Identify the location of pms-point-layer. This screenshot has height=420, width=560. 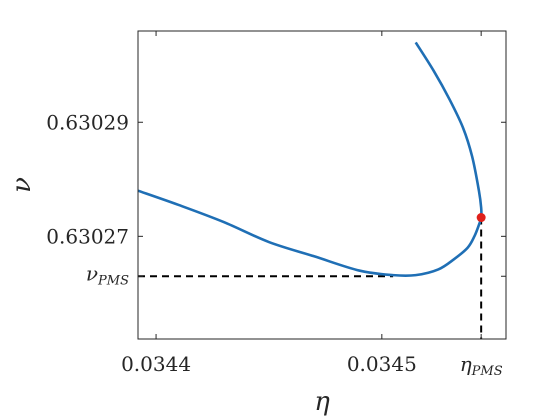
(481, 218).